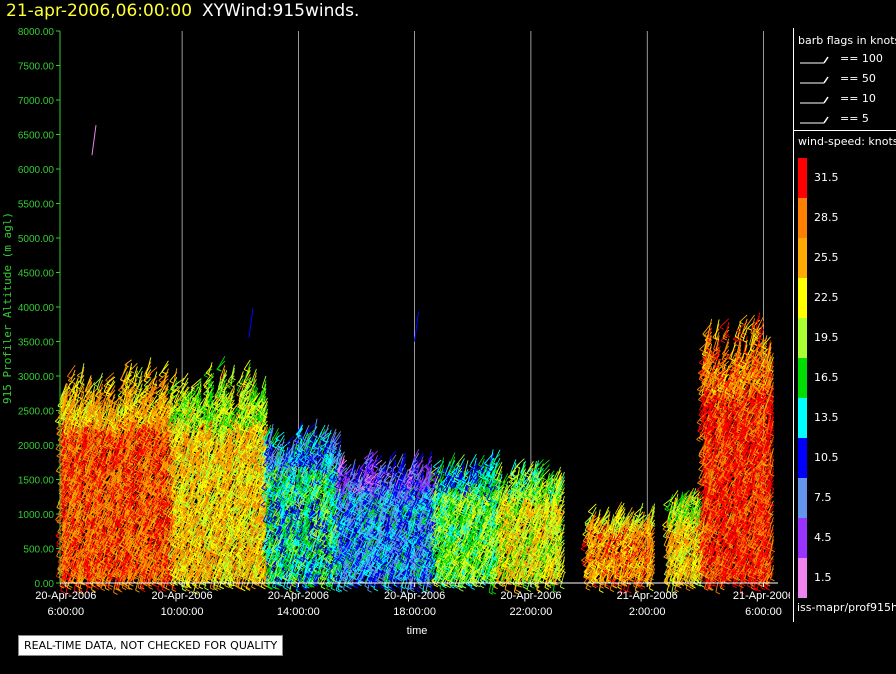  What do you see at coordinates (99, 11) in the screenshot?
I see `title-date: 21-apr-2006,06:00:00` at bounding box center [99, 11].